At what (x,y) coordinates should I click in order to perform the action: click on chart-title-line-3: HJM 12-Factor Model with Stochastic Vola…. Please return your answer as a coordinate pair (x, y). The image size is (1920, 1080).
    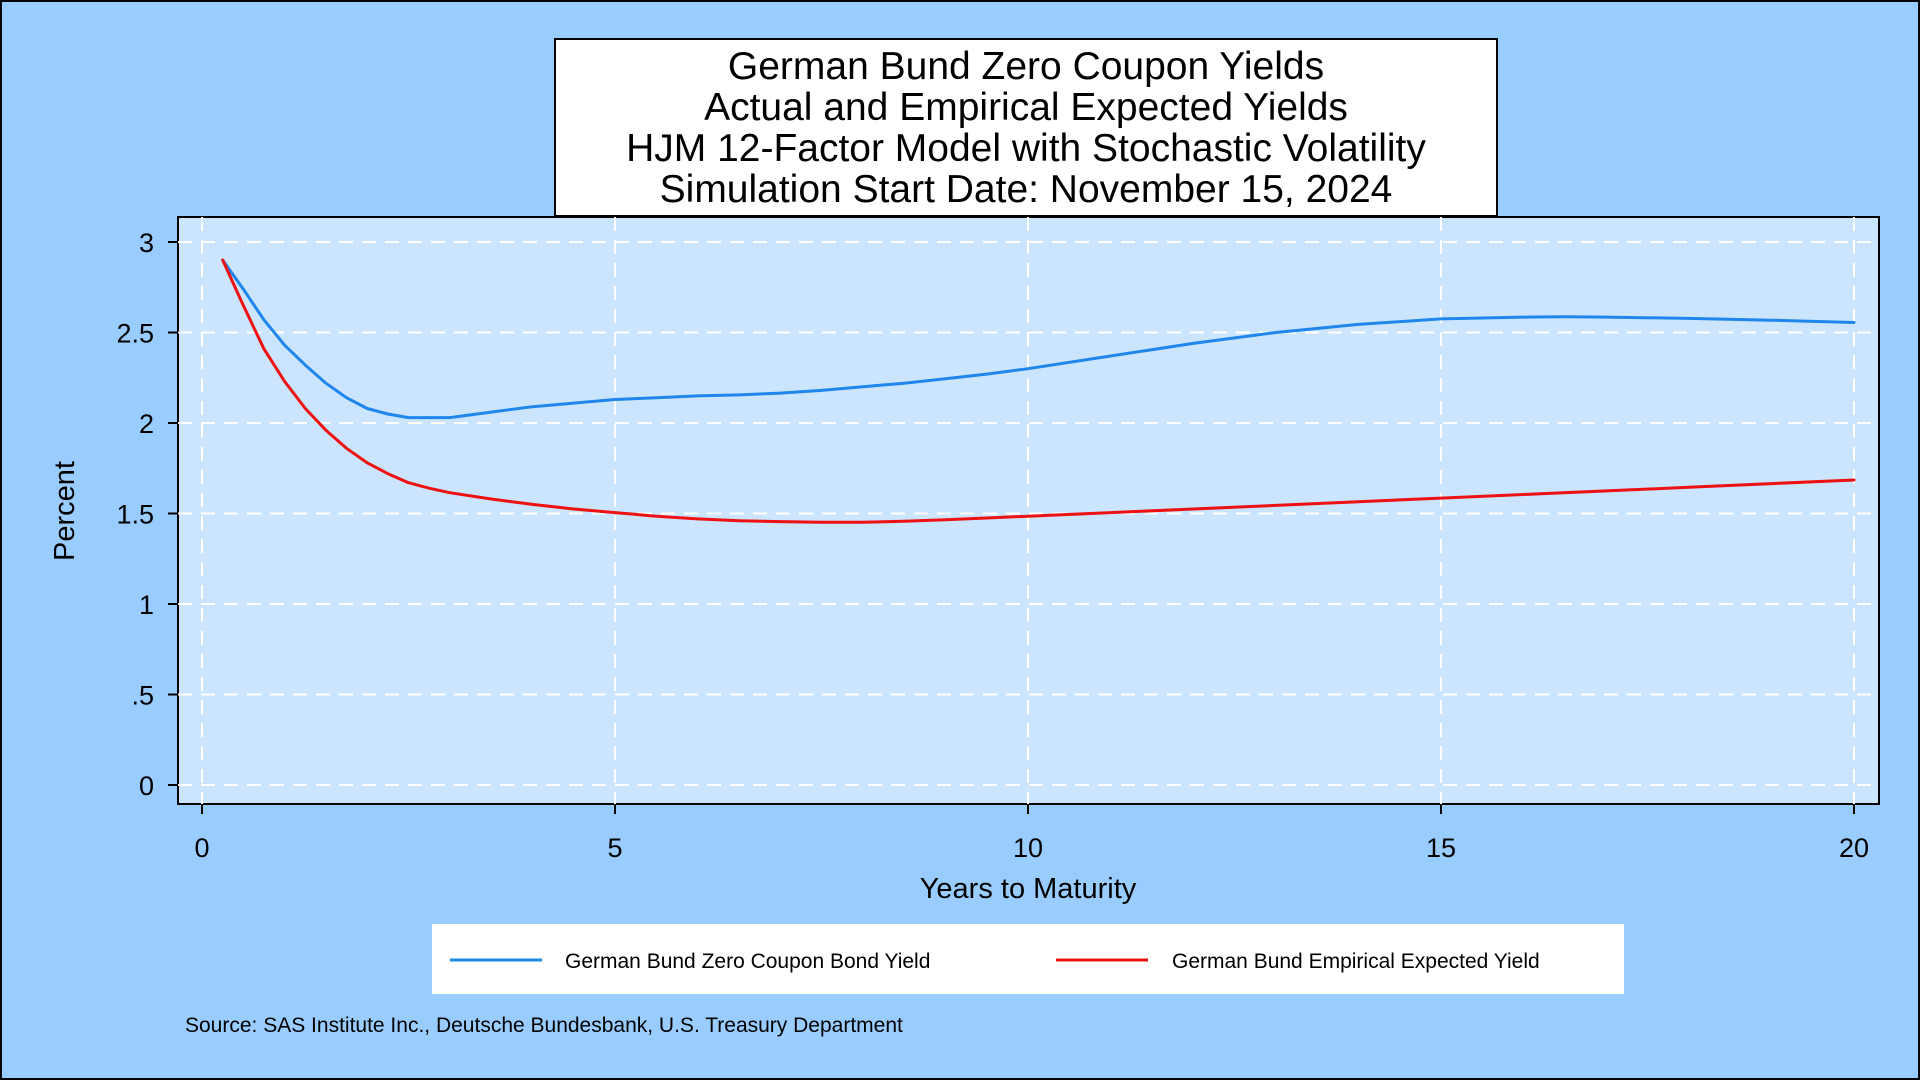
    Looking at the image, I should click on (1026, 148).